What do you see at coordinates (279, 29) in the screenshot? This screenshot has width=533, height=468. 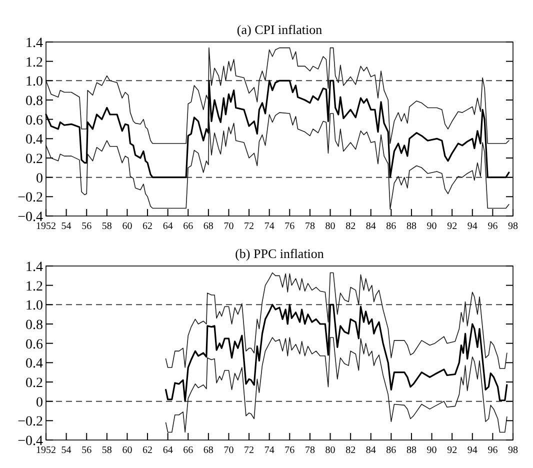 I see `chart-title: (a) CPI inflation` at bounding box center [279, 29].